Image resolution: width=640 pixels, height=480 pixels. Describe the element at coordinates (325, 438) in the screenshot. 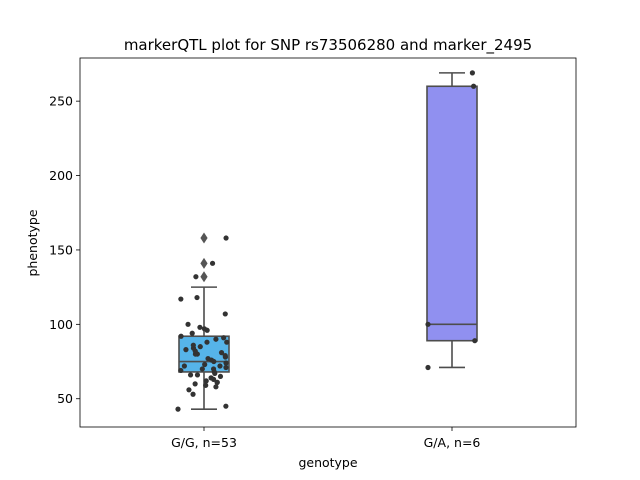

I see `x-axis: G/G, n=53 G/A, n=6` at that location.